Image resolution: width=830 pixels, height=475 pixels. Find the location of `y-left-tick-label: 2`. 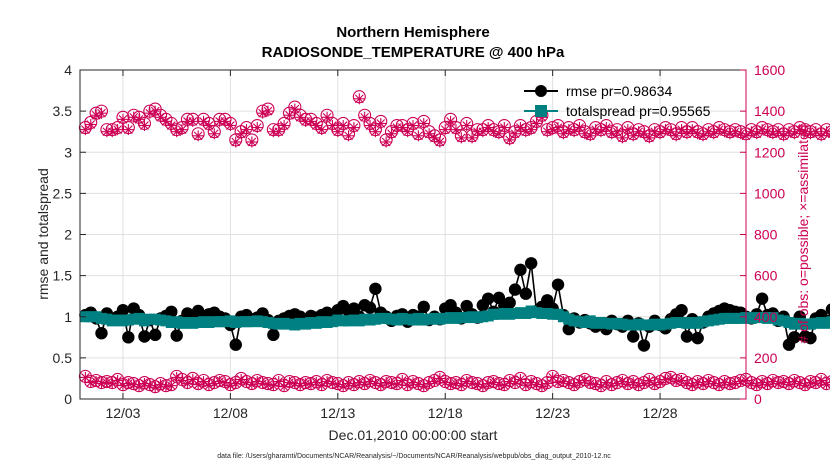

y-left-tick-label: 2 is located at coordinates (68, 235).